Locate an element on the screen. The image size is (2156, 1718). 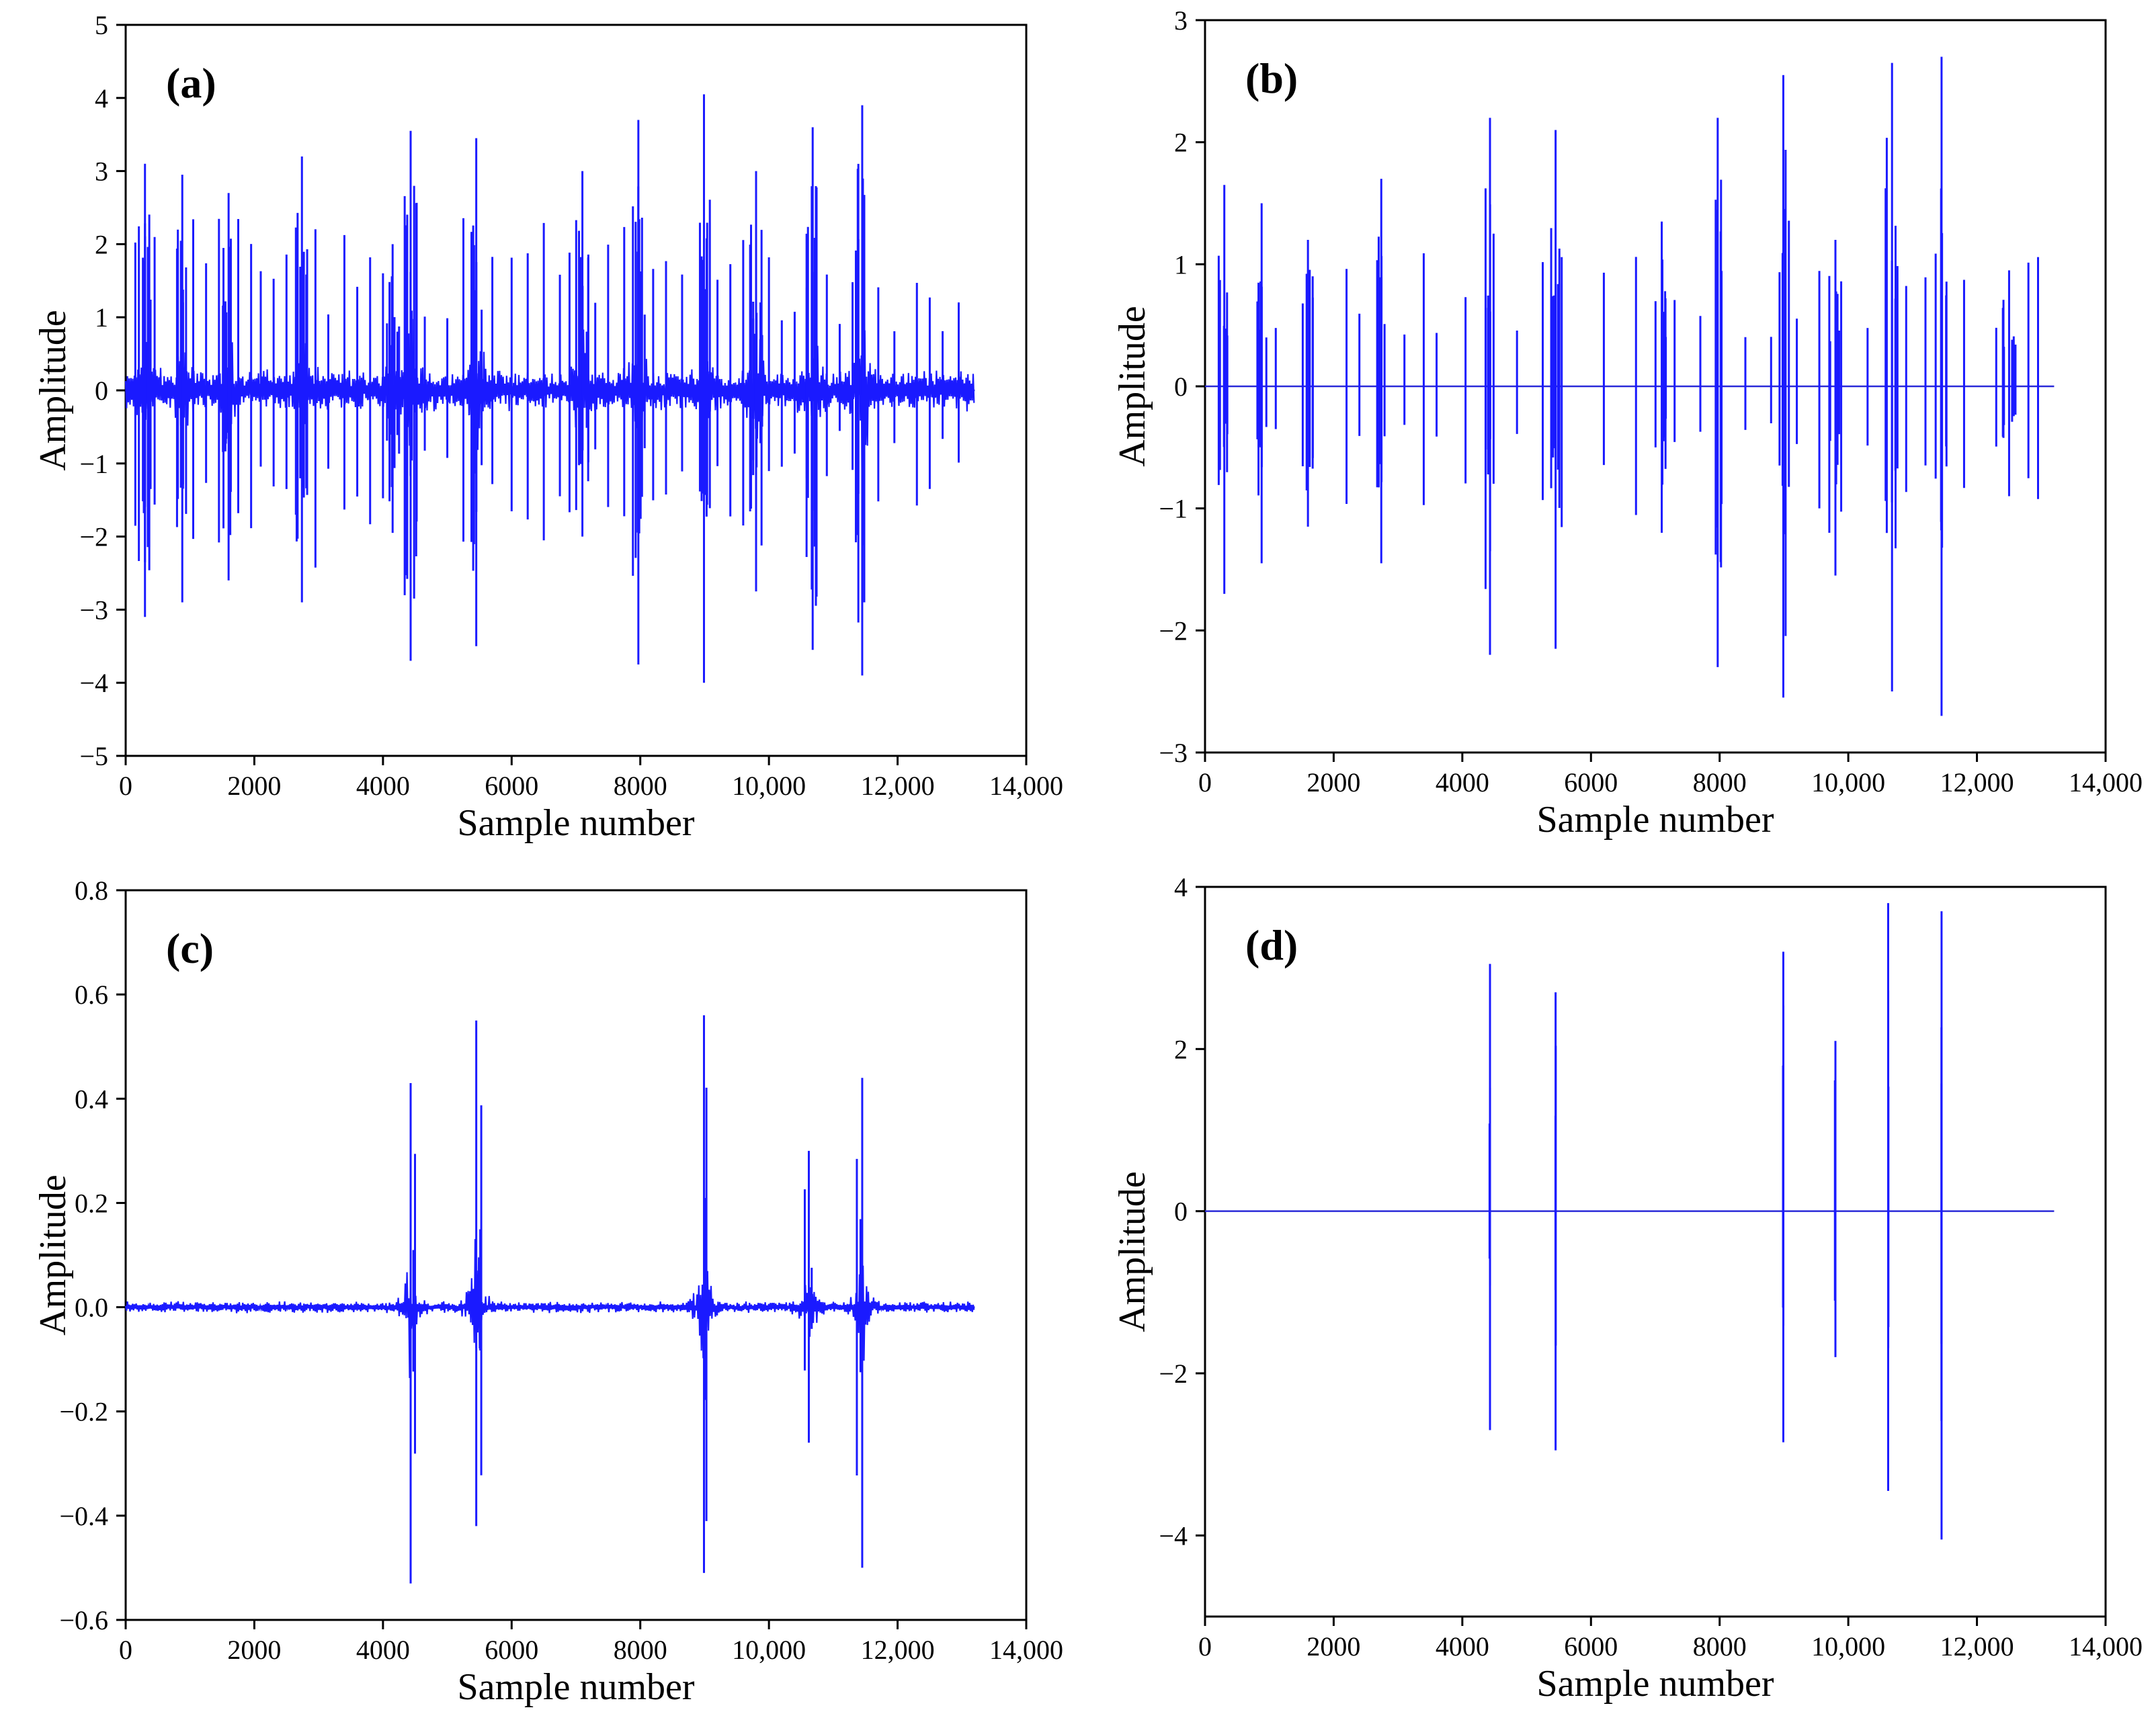
panel-label: (c) is located at coordinates (190, 948).